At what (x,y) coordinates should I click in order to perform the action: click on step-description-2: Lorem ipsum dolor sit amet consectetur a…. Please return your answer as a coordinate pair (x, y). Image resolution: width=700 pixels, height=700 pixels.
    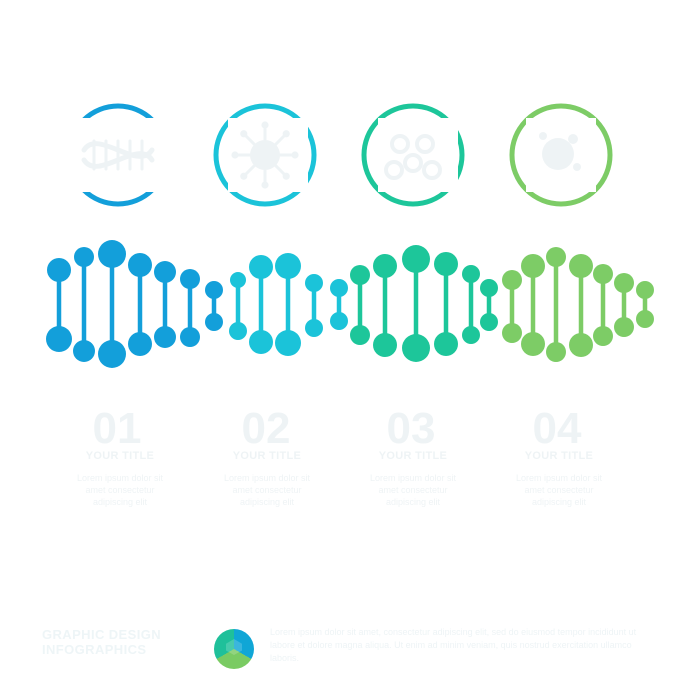
    Looking at the image, I should click on (267, 490).